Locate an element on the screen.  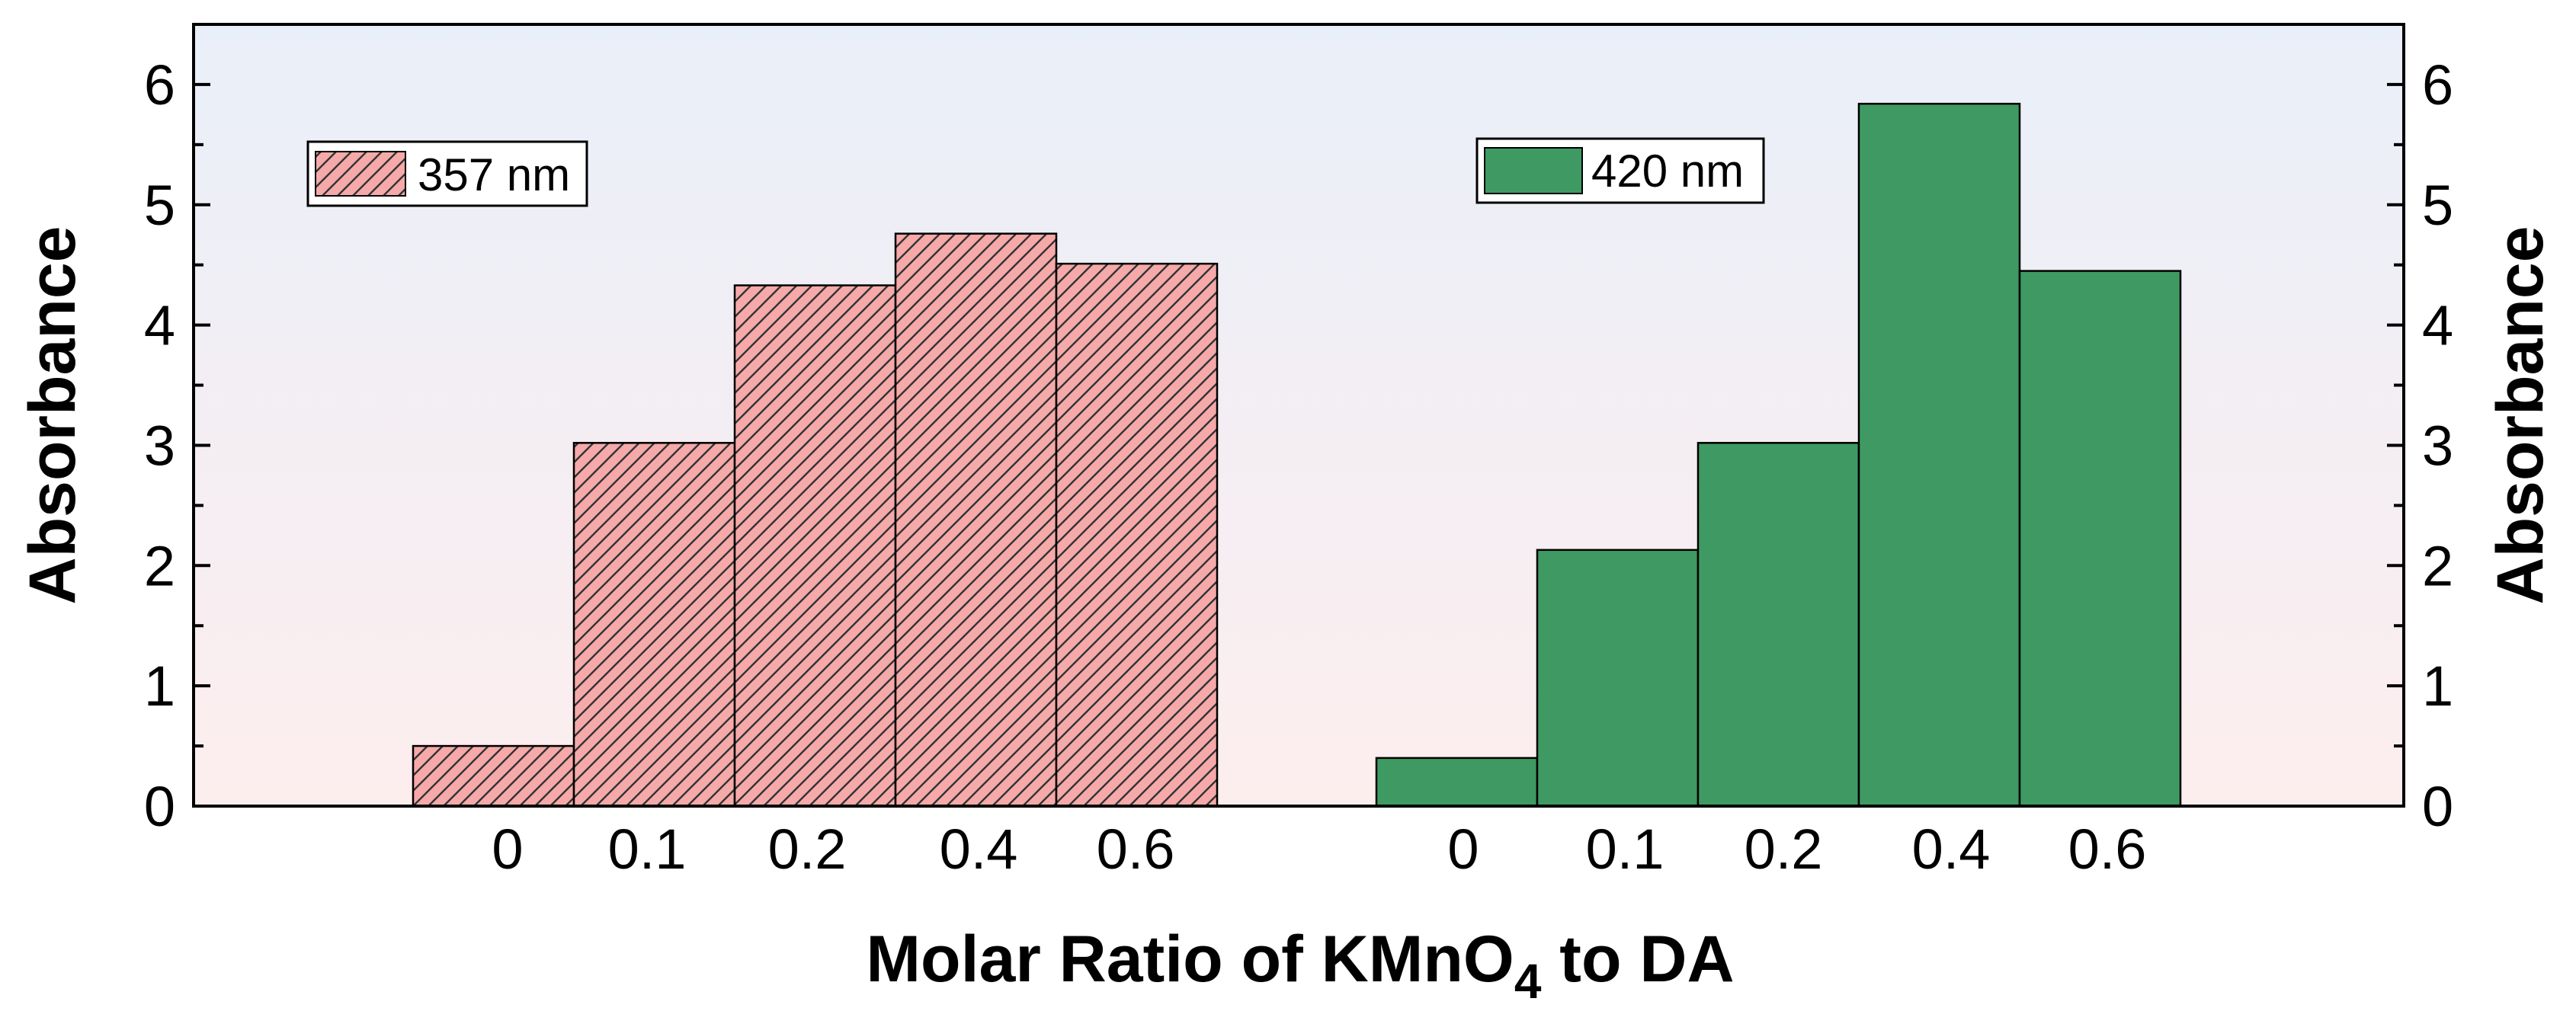
x-tick-label-group2-0.6: 0.6 is located at coordinates (2107, 849).